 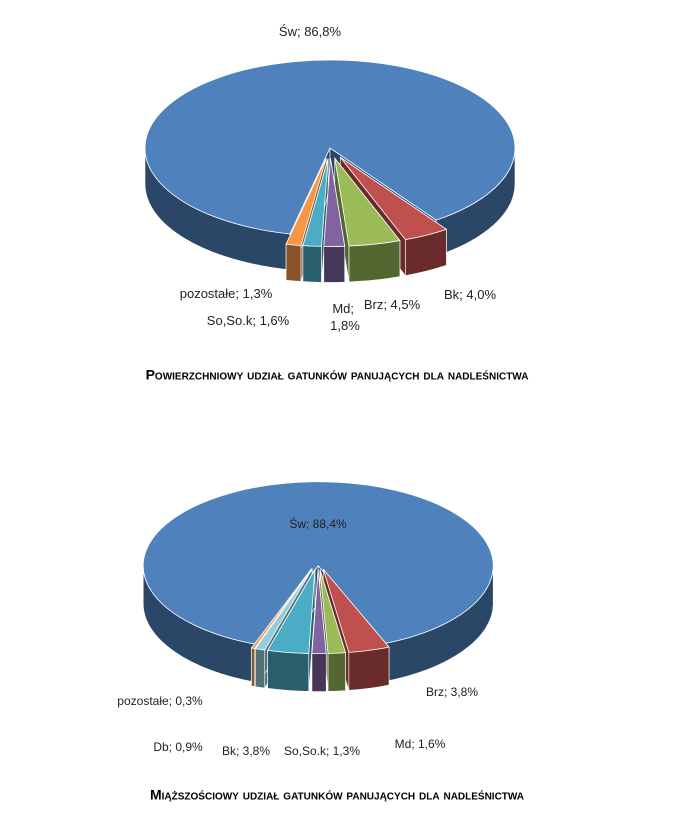 I want to click on data-label: Św; 86,8%, so click(x=310, y=31).